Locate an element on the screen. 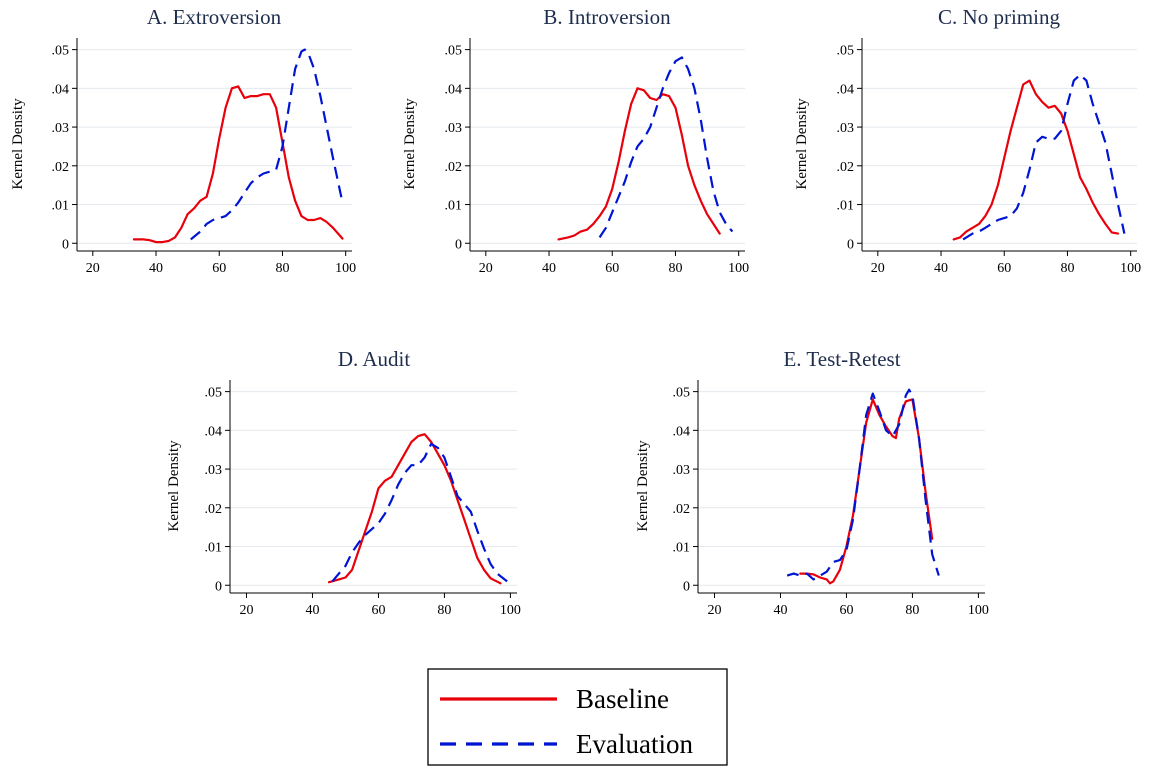 The width and height of the screenshot is (1155, 770). panel-title: C. No priming is located at coordinates (999, 17).